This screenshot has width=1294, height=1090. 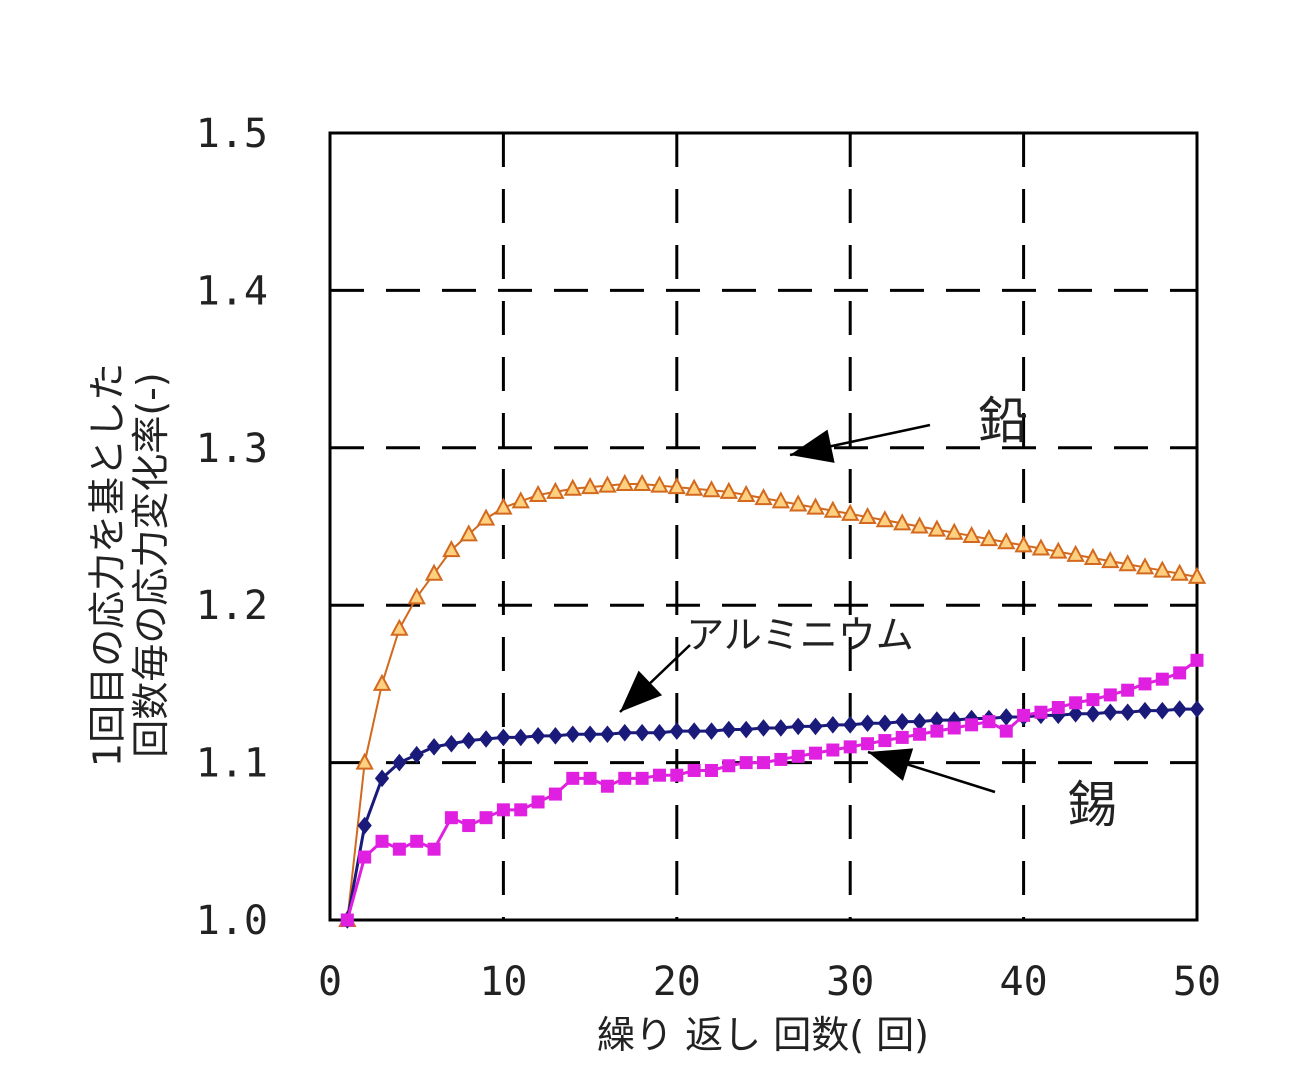 I want to click on y-tick-label: 1.4, so click(x=232, y=291).